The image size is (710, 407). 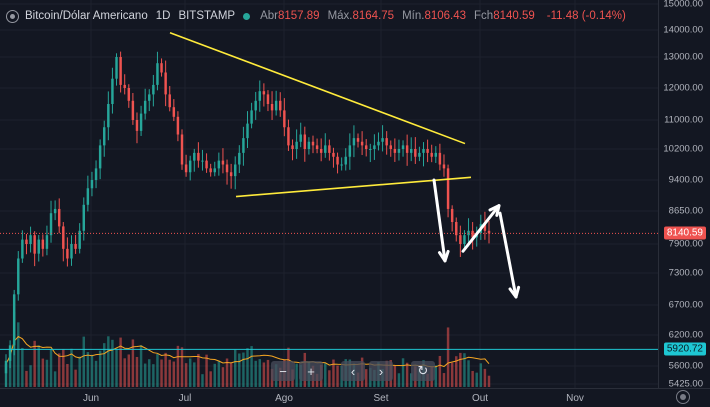 What do you see at coordinates (12, 16) in the screenshot?
I see `visibility-icon` at bounding box center [12, 16].